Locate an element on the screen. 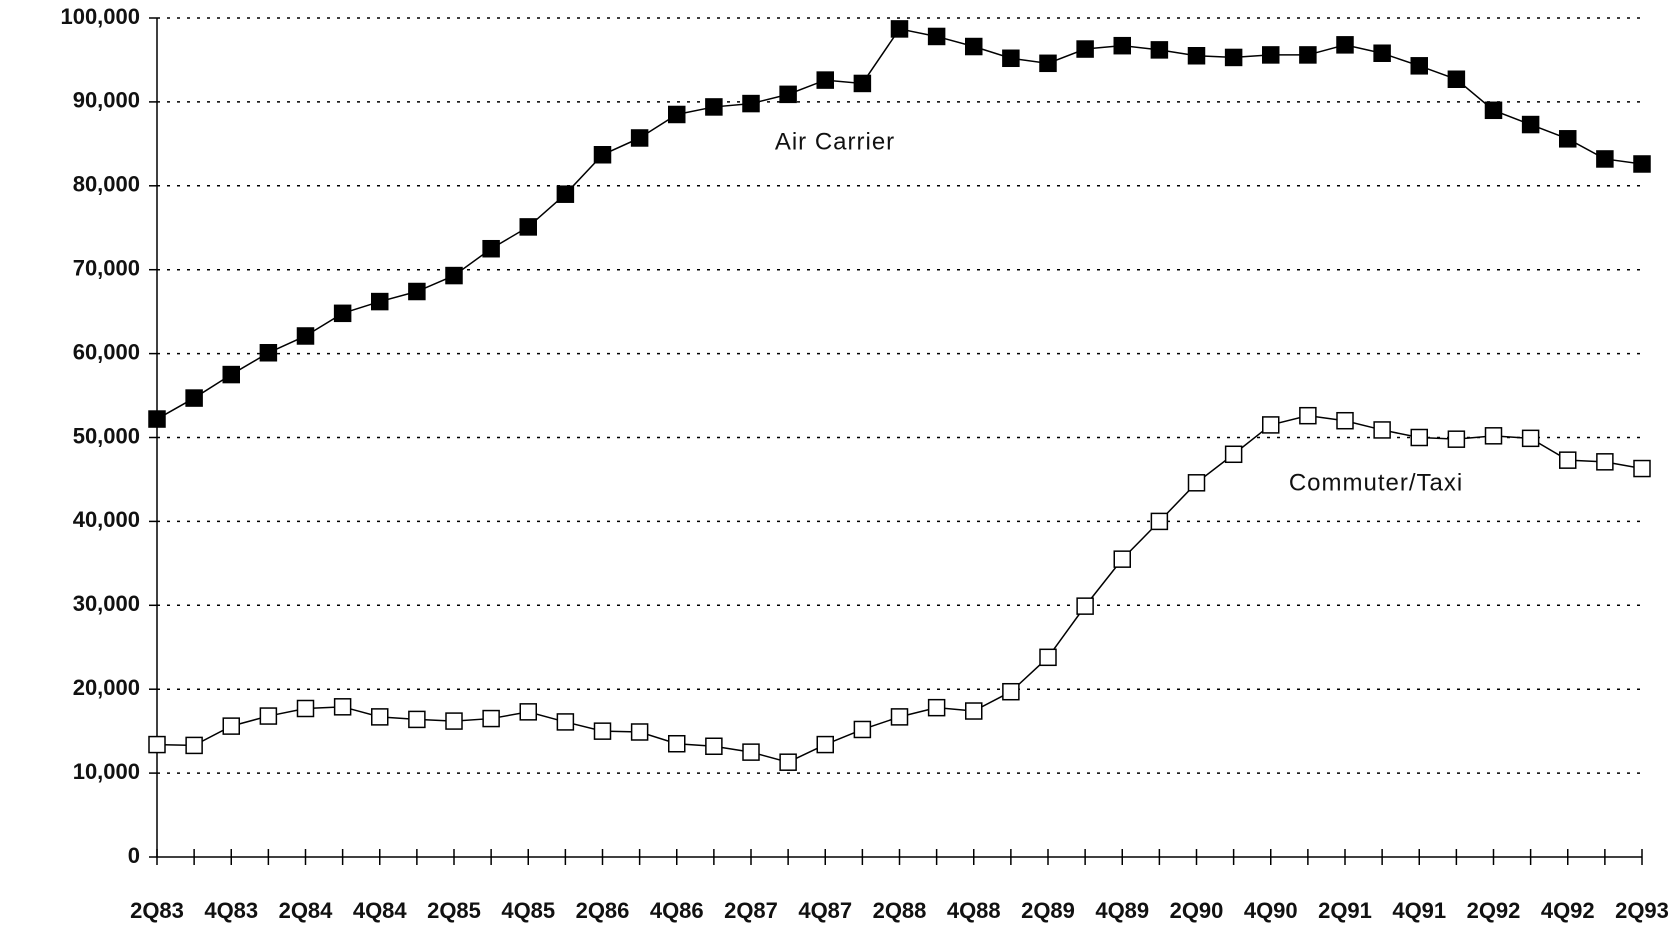 This screenshot has height=927, width=1680. series-label: Commuter/Taxi is located at coordinates (1376, 482).